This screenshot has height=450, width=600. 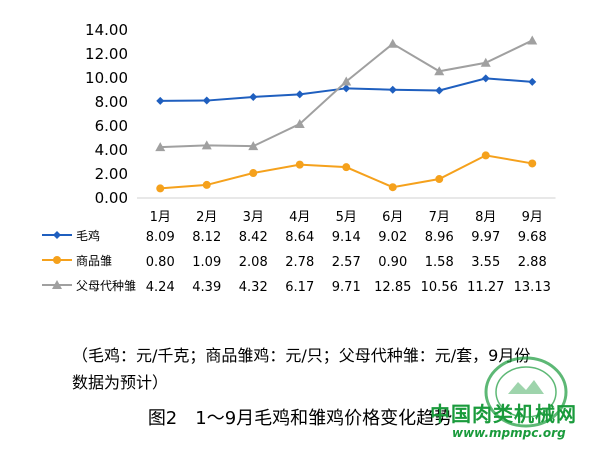 What do you see at coordinates (253, 217) in the screenshot?
I see `x-tick-label: 3月` at bounding box center [253, 217].